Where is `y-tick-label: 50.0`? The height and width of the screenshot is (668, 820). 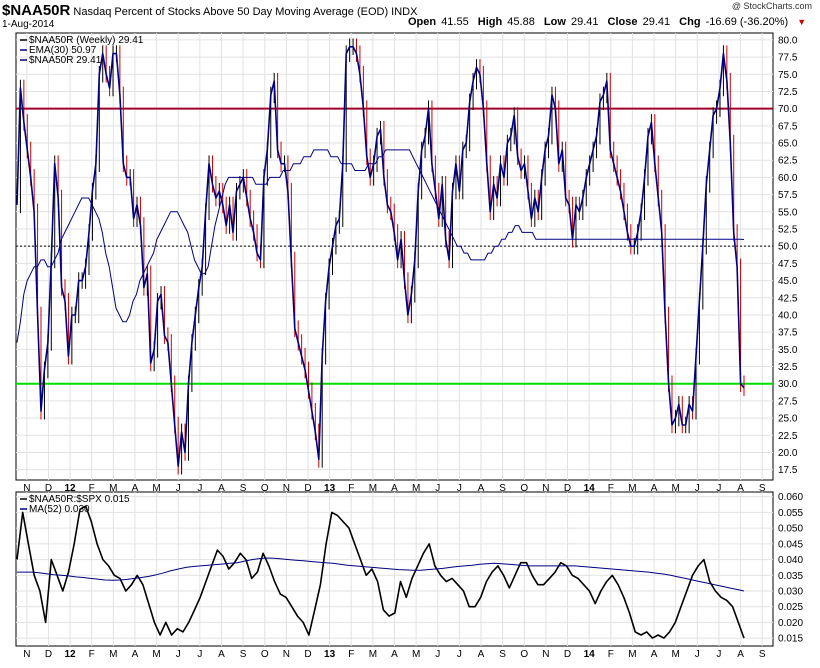 y-tick-label: 50.0 is located at coordinates (788, 247).